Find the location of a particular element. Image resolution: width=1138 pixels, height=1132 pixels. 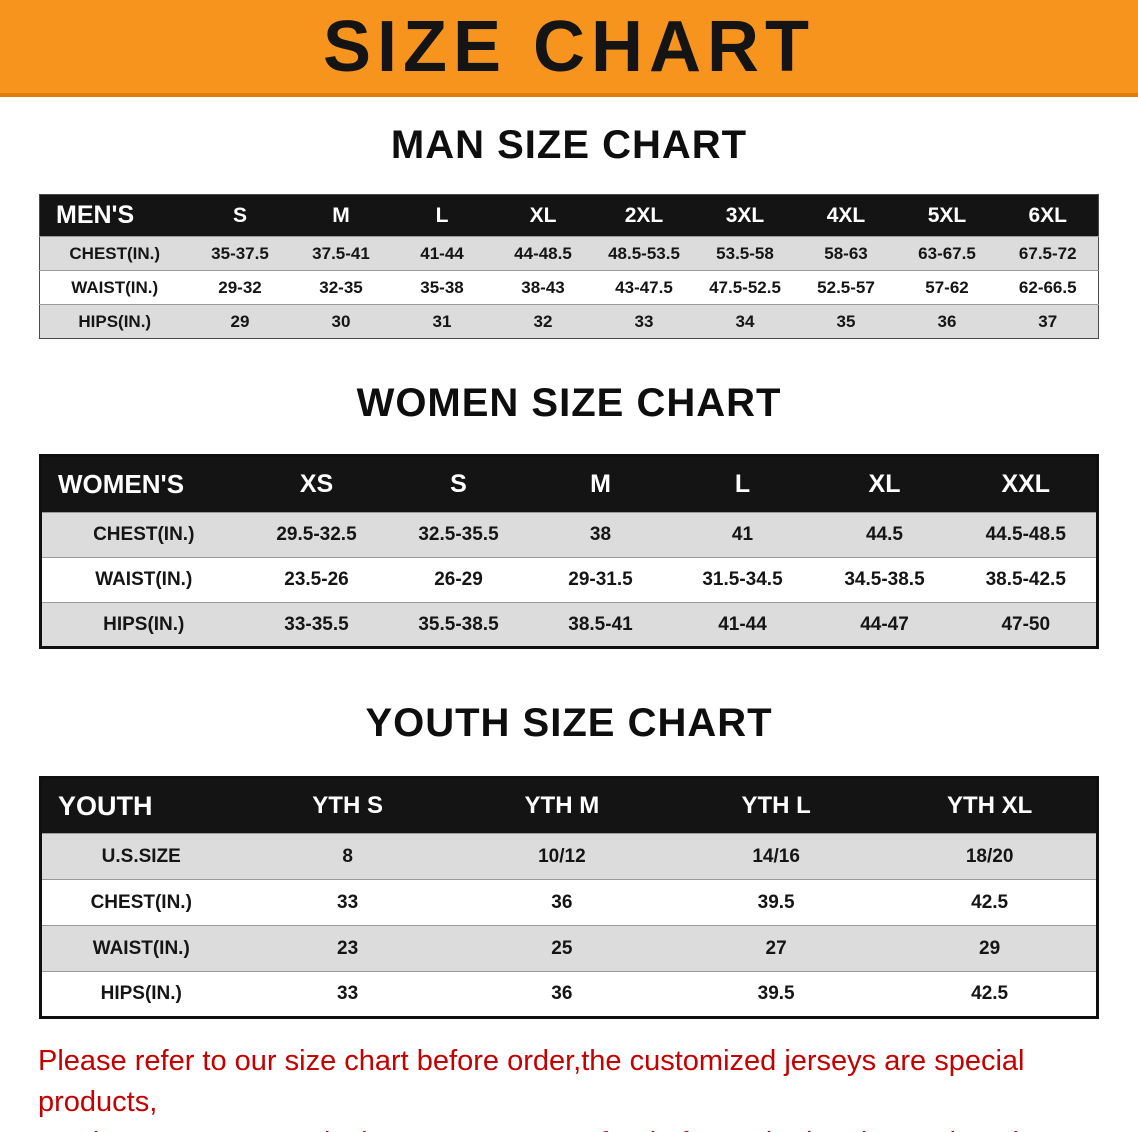

size-column-header: YTH M is located at coordinates (561, 805).